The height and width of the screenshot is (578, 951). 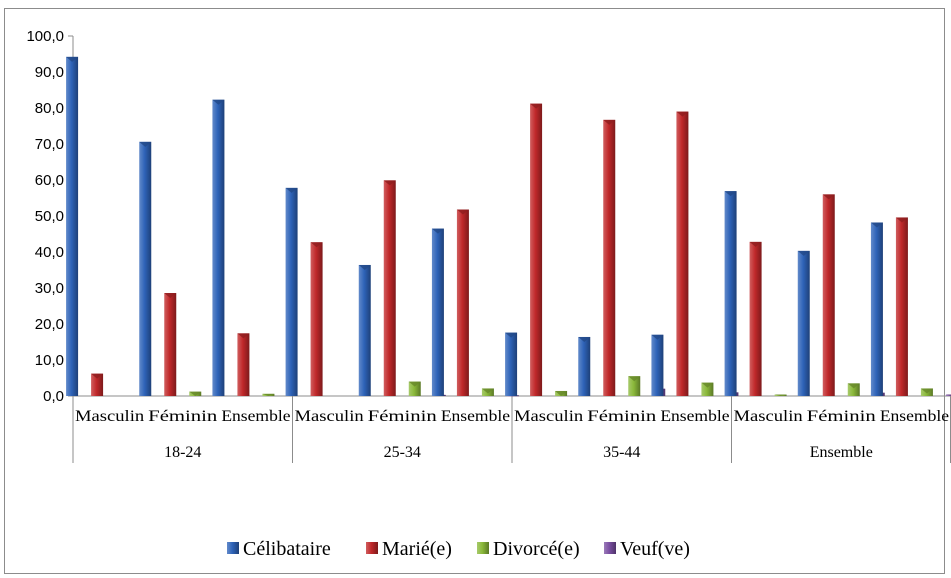 I want to click on y-tick-label: 60,0, so click(x=49, y=180).